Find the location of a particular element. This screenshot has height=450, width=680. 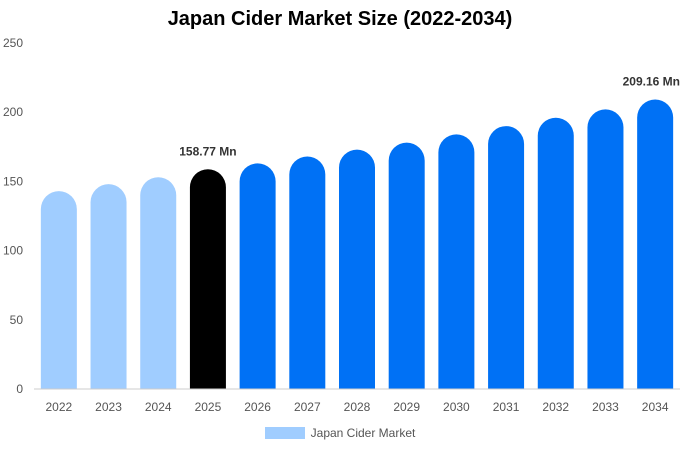

bar-2027 is located at coordinates (307, 272).